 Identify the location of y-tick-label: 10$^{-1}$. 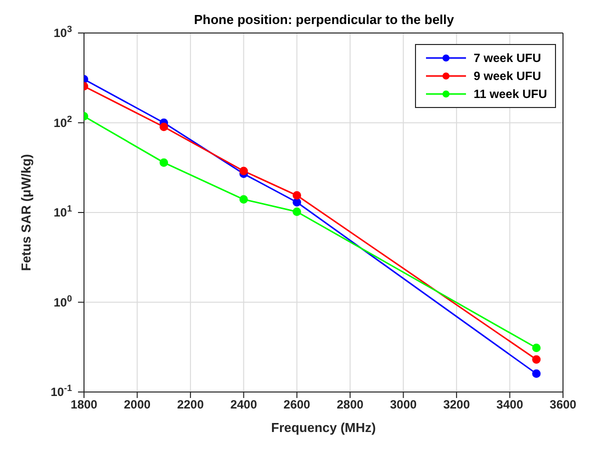
(61, 391).